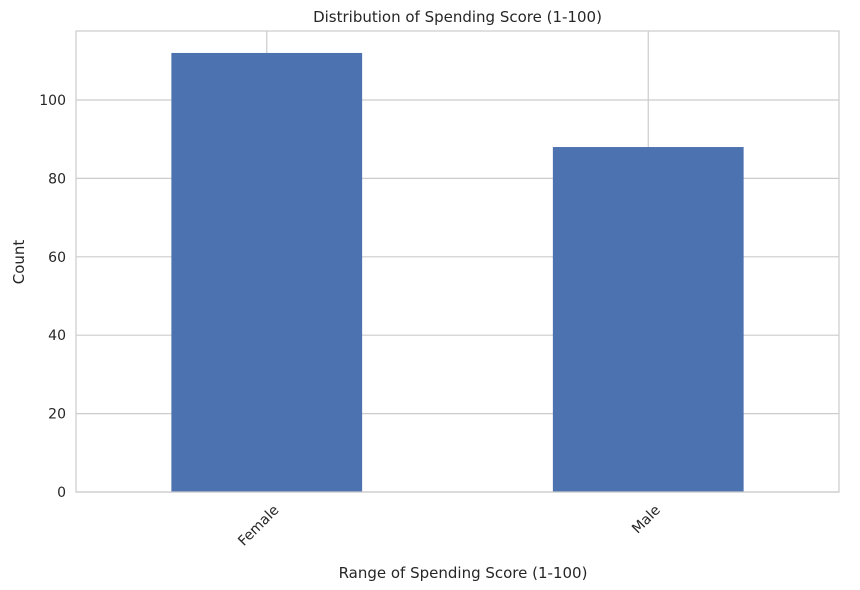  I want to click on chart-title: Distribution of Spending Score (1-100), so click(457, 17).